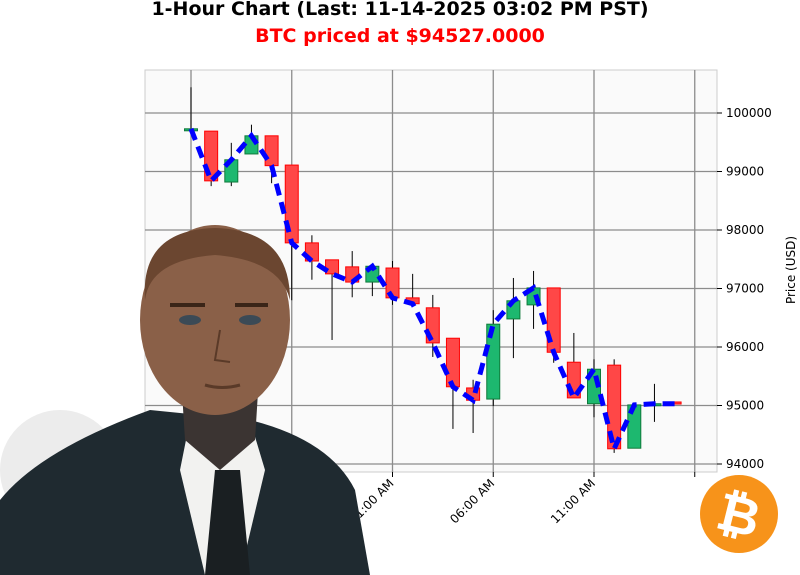  Describe the element at coordinates (791, 270) in the screenshot. I see `y-axis-label: Price (USD)` at that location.